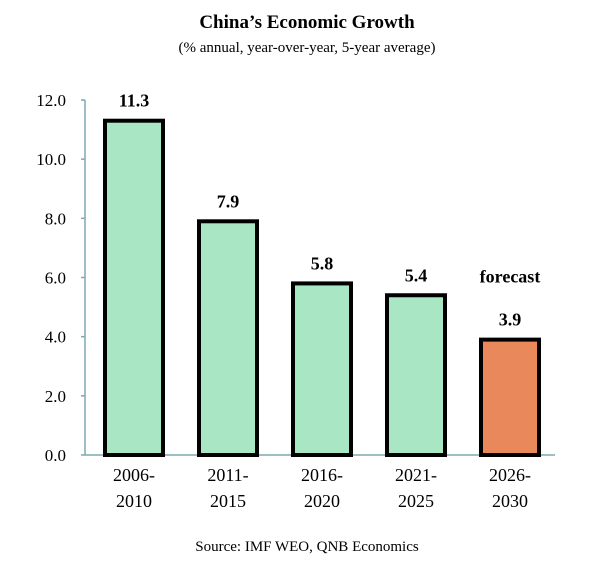  I want to click on y-tick-label: 6.0, so click(55, 278).